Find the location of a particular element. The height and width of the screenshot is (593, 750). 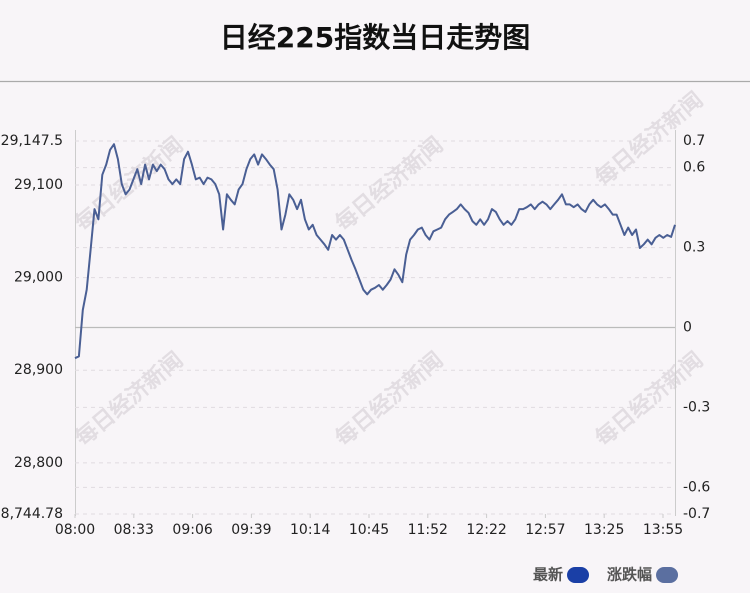

x-tick-label: 10:14 is located at coordinates (310, 530).